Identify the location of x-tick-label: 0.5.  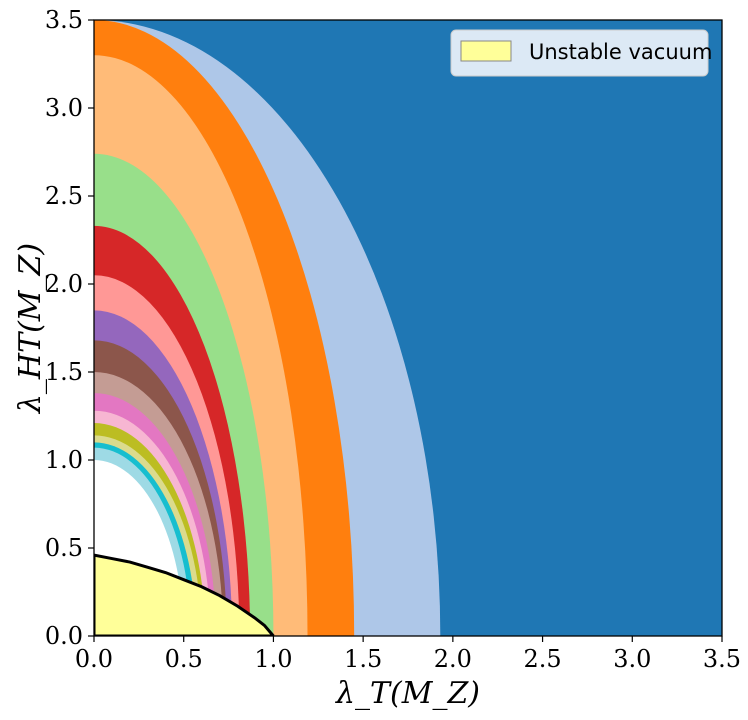
(184, 659).